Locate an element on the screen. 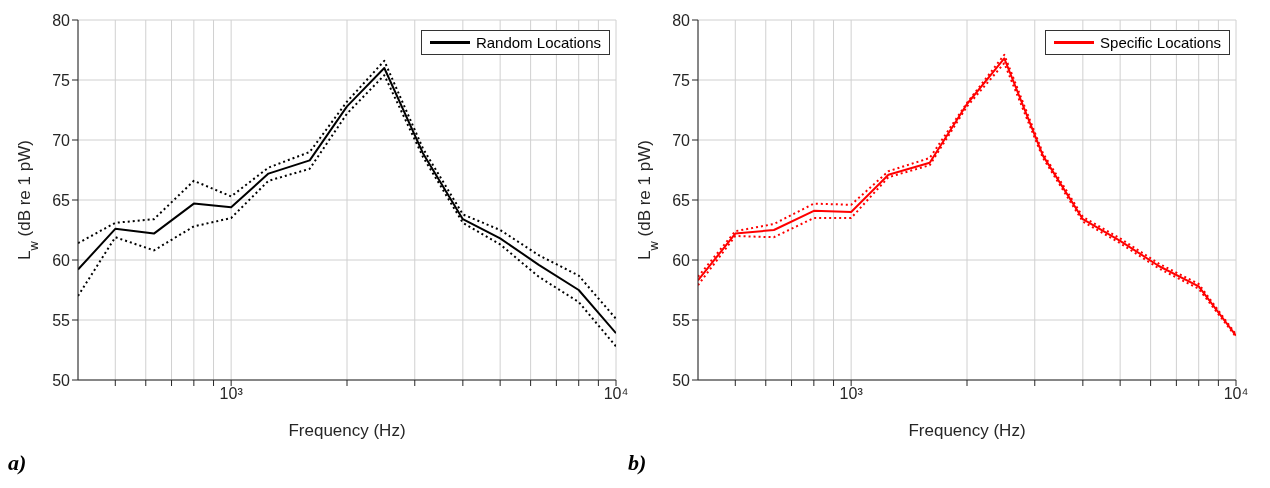 The width and height of the screenshot is (1270, 488). legend-label: Random Locations is located at coordinates (538, 42).